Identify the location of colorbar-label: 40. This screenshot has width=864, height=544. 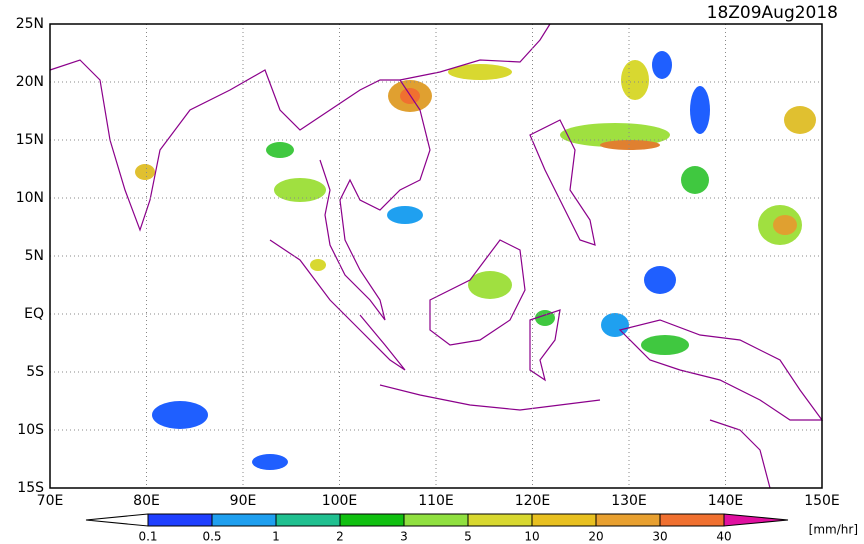
(723, 537).